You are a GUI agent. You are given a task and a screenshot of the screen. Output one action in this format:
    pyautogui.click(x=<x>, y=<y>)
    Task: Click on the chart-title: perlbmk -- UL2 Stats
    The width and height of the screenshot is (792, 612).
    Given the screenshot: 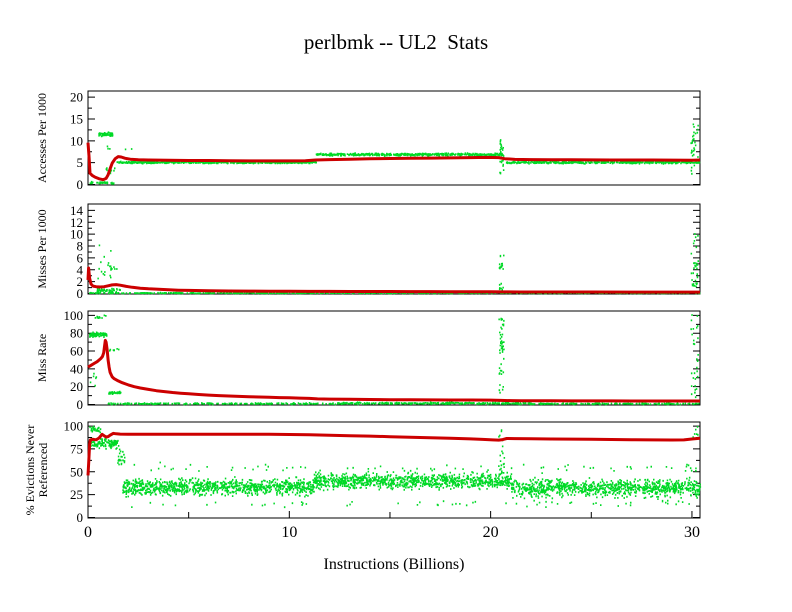 What is the action you would take?
    pyautogui.click(x=396, y=42)
    